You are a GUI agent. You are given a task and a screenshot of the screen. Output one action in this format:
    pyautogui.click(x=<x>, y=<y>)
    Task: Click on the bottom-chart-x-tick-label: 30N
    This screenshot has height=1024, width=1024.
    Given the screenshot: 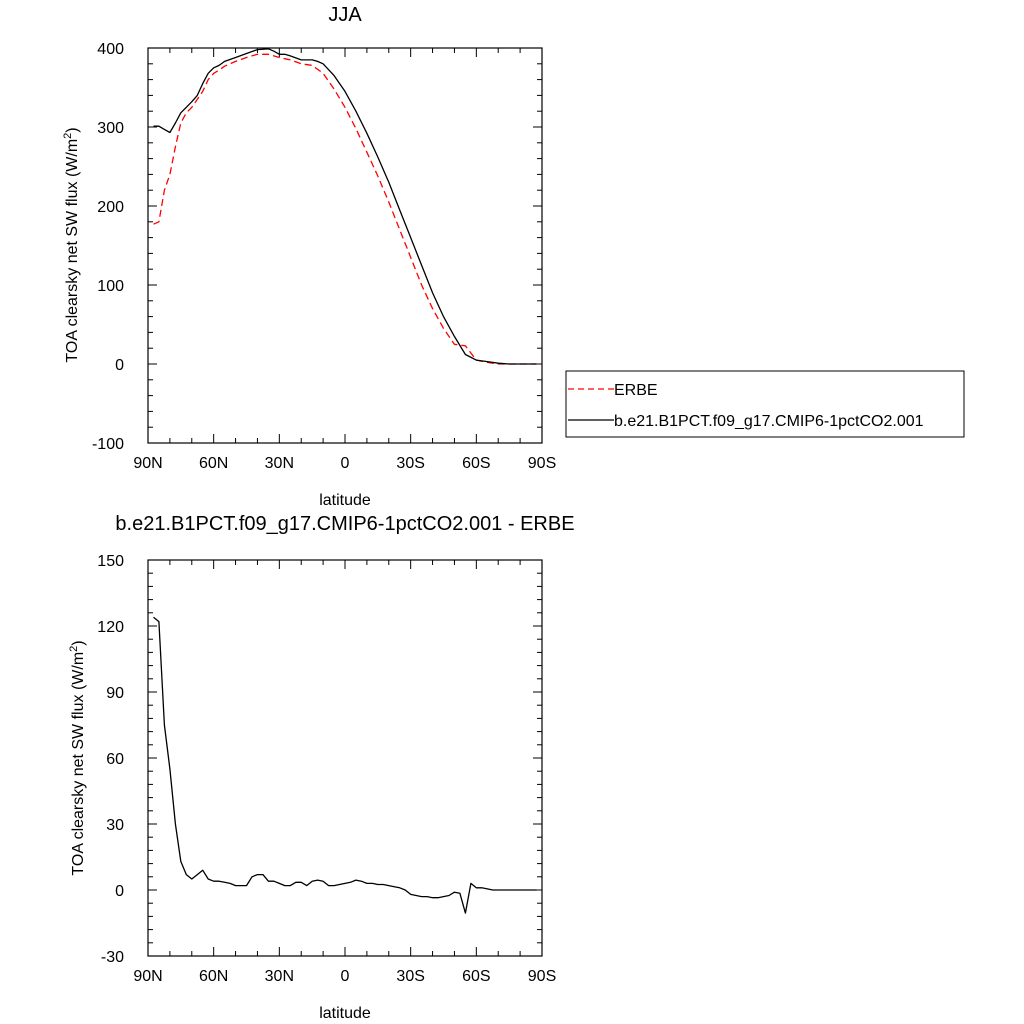 What is the action you would take?
    pyautogui.click(x=279, y=976)
    